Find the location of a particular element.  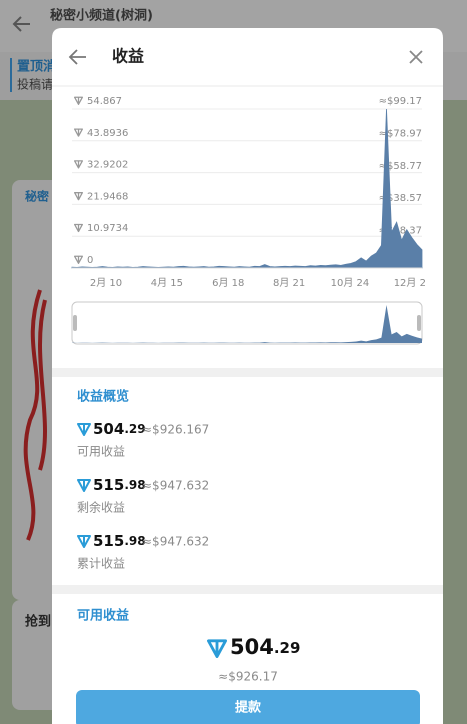

y-tick-label: 43.8936 is located at coordinates (107, 133).